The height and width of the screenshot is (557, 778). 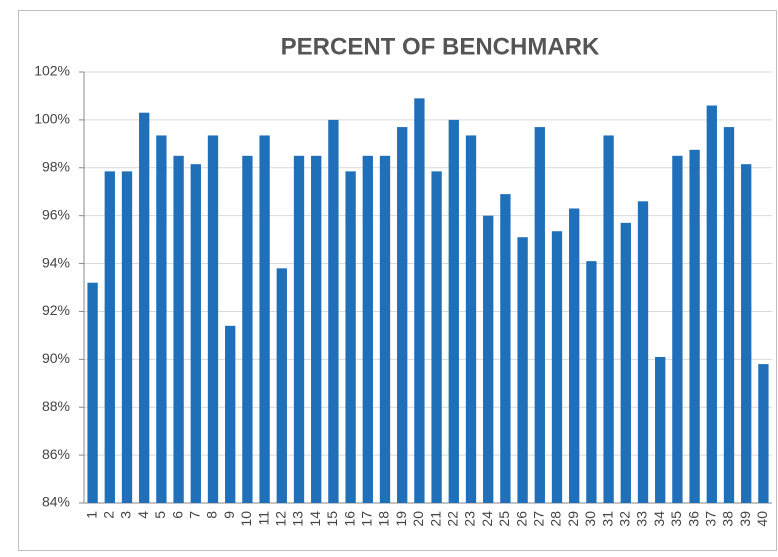 What do you see at coordinates (56, 262) in the screenshot?
I see `y-tick-label: 94%` at bounding box center [56, 262].